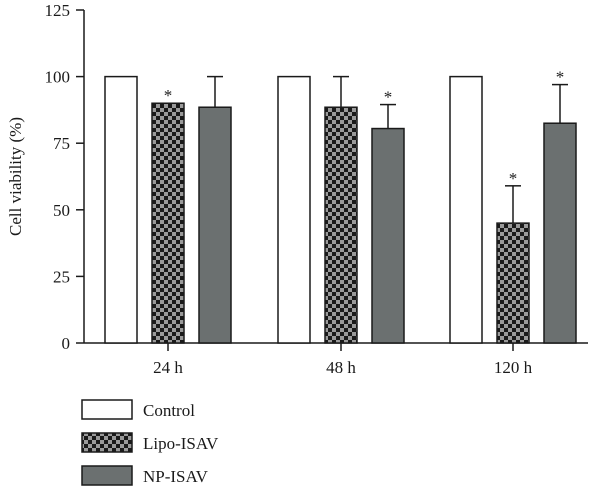 Image resolution: width=600 pixels, height=495 pixels. Describe the element at coordinates (169, 410) in the screenshot. I see `legend-label: Control` at that location.